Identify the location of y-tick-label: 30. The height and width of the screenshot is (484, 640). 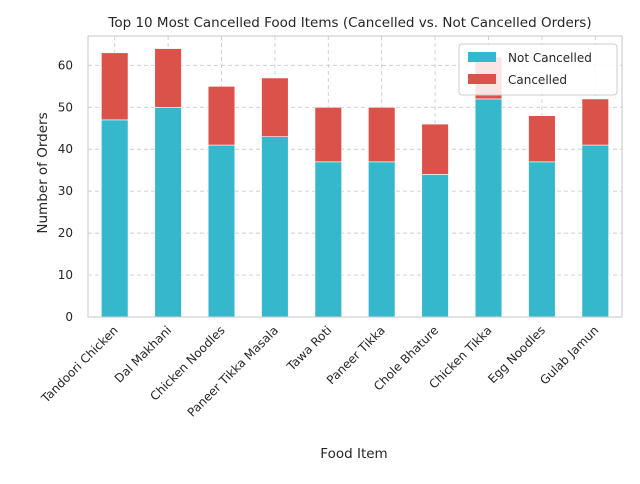
(65, 191).